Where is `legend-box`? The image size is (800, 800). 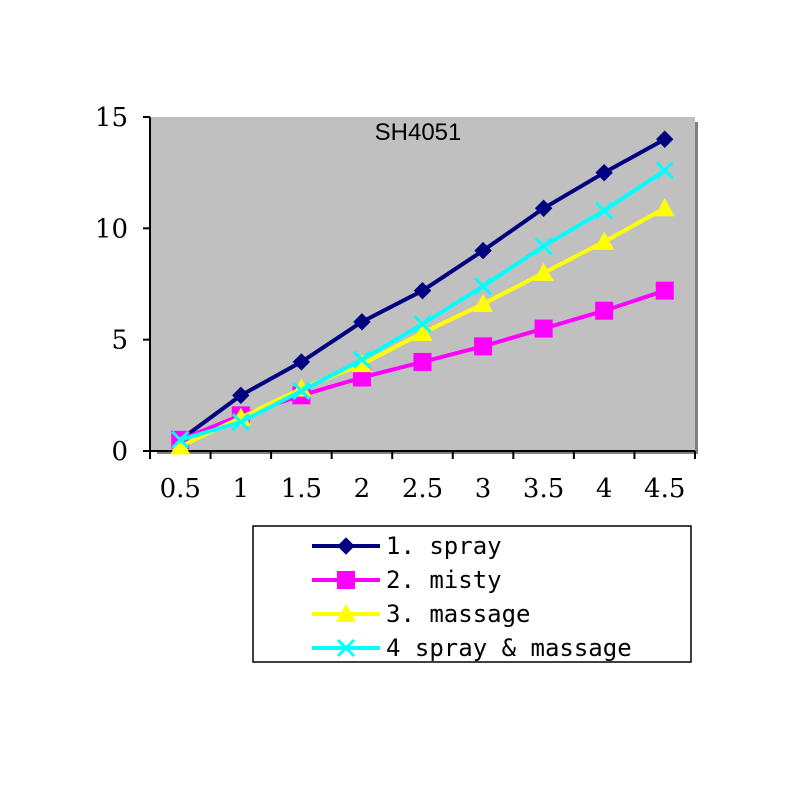
legend-box is located at coordinates (472, 594).